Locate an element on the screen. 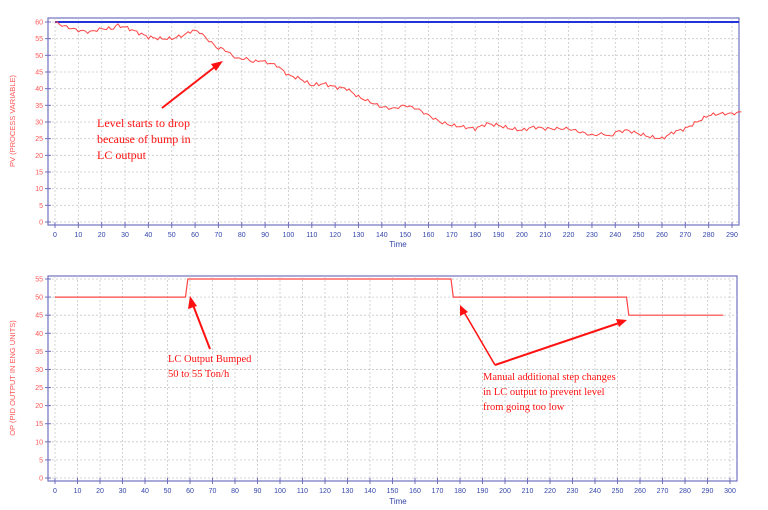 The image size is (768, 510). op-annotation-bump: LC Output Bumped 50 to 55 Ton/h is located at coordinates (210, 338).